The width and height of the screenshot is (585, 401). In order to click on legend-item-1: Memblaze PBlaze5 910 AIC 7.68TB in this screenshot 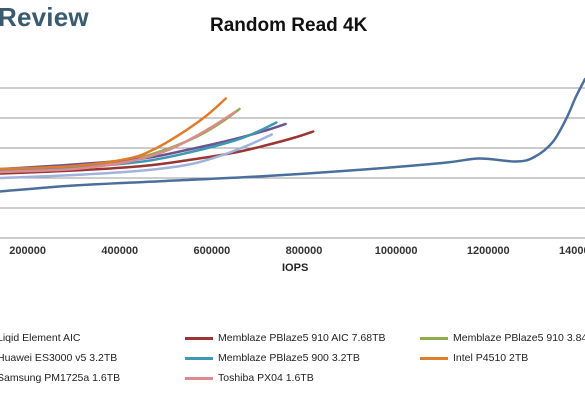, I will do `click(285, 338)`.